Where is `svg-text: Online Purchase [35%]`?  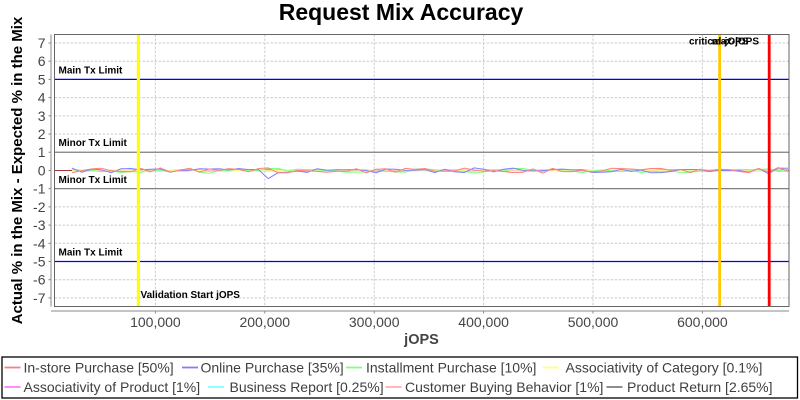 svg-text: Online Purchase [35%] is located at coordinates (272, 368).